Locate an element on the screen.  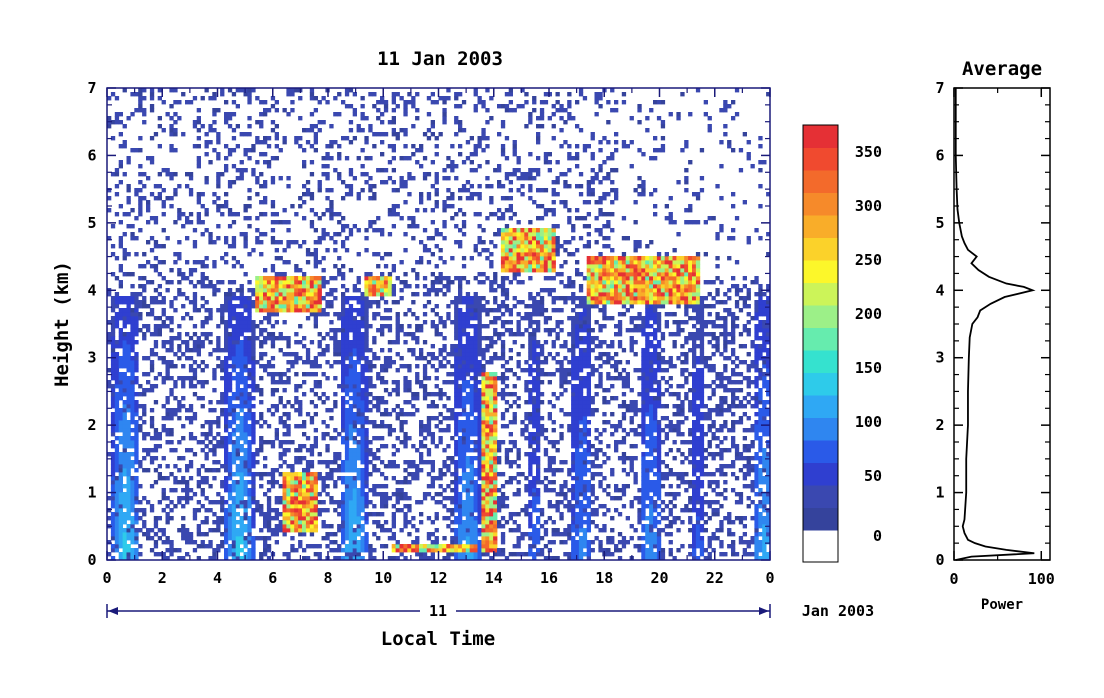
main-title: 11 Jan 2003 is located at coordinates (440, 59).